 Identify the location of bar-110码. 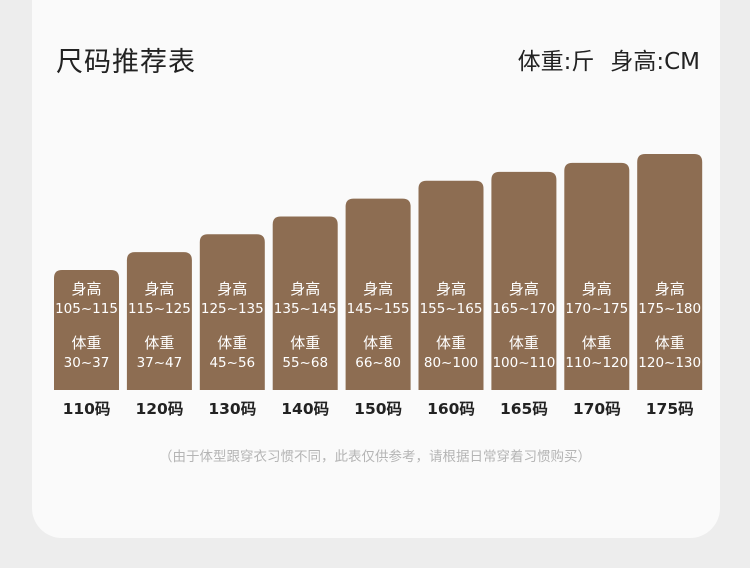
(86, 330).